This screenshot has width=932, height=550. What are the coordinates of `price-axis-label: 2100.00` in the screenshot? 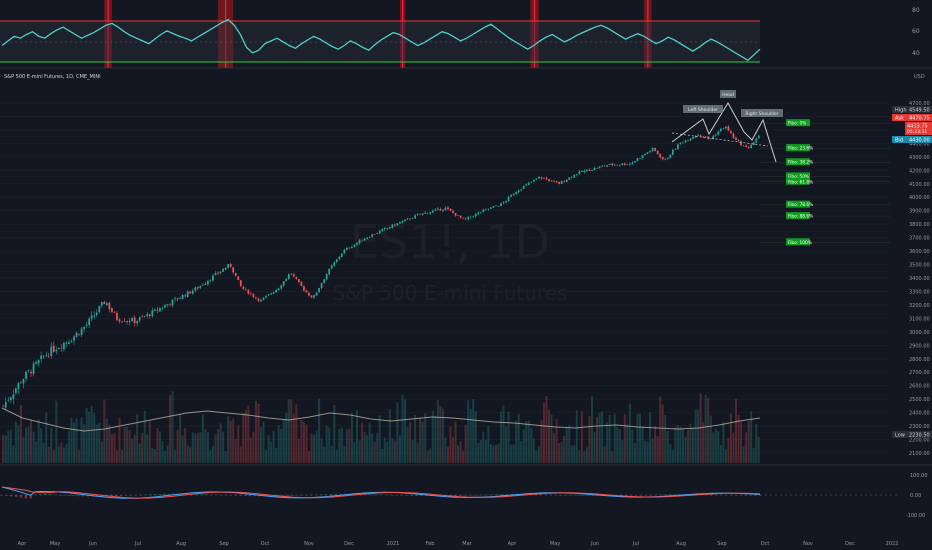 It's located at (919, 454).